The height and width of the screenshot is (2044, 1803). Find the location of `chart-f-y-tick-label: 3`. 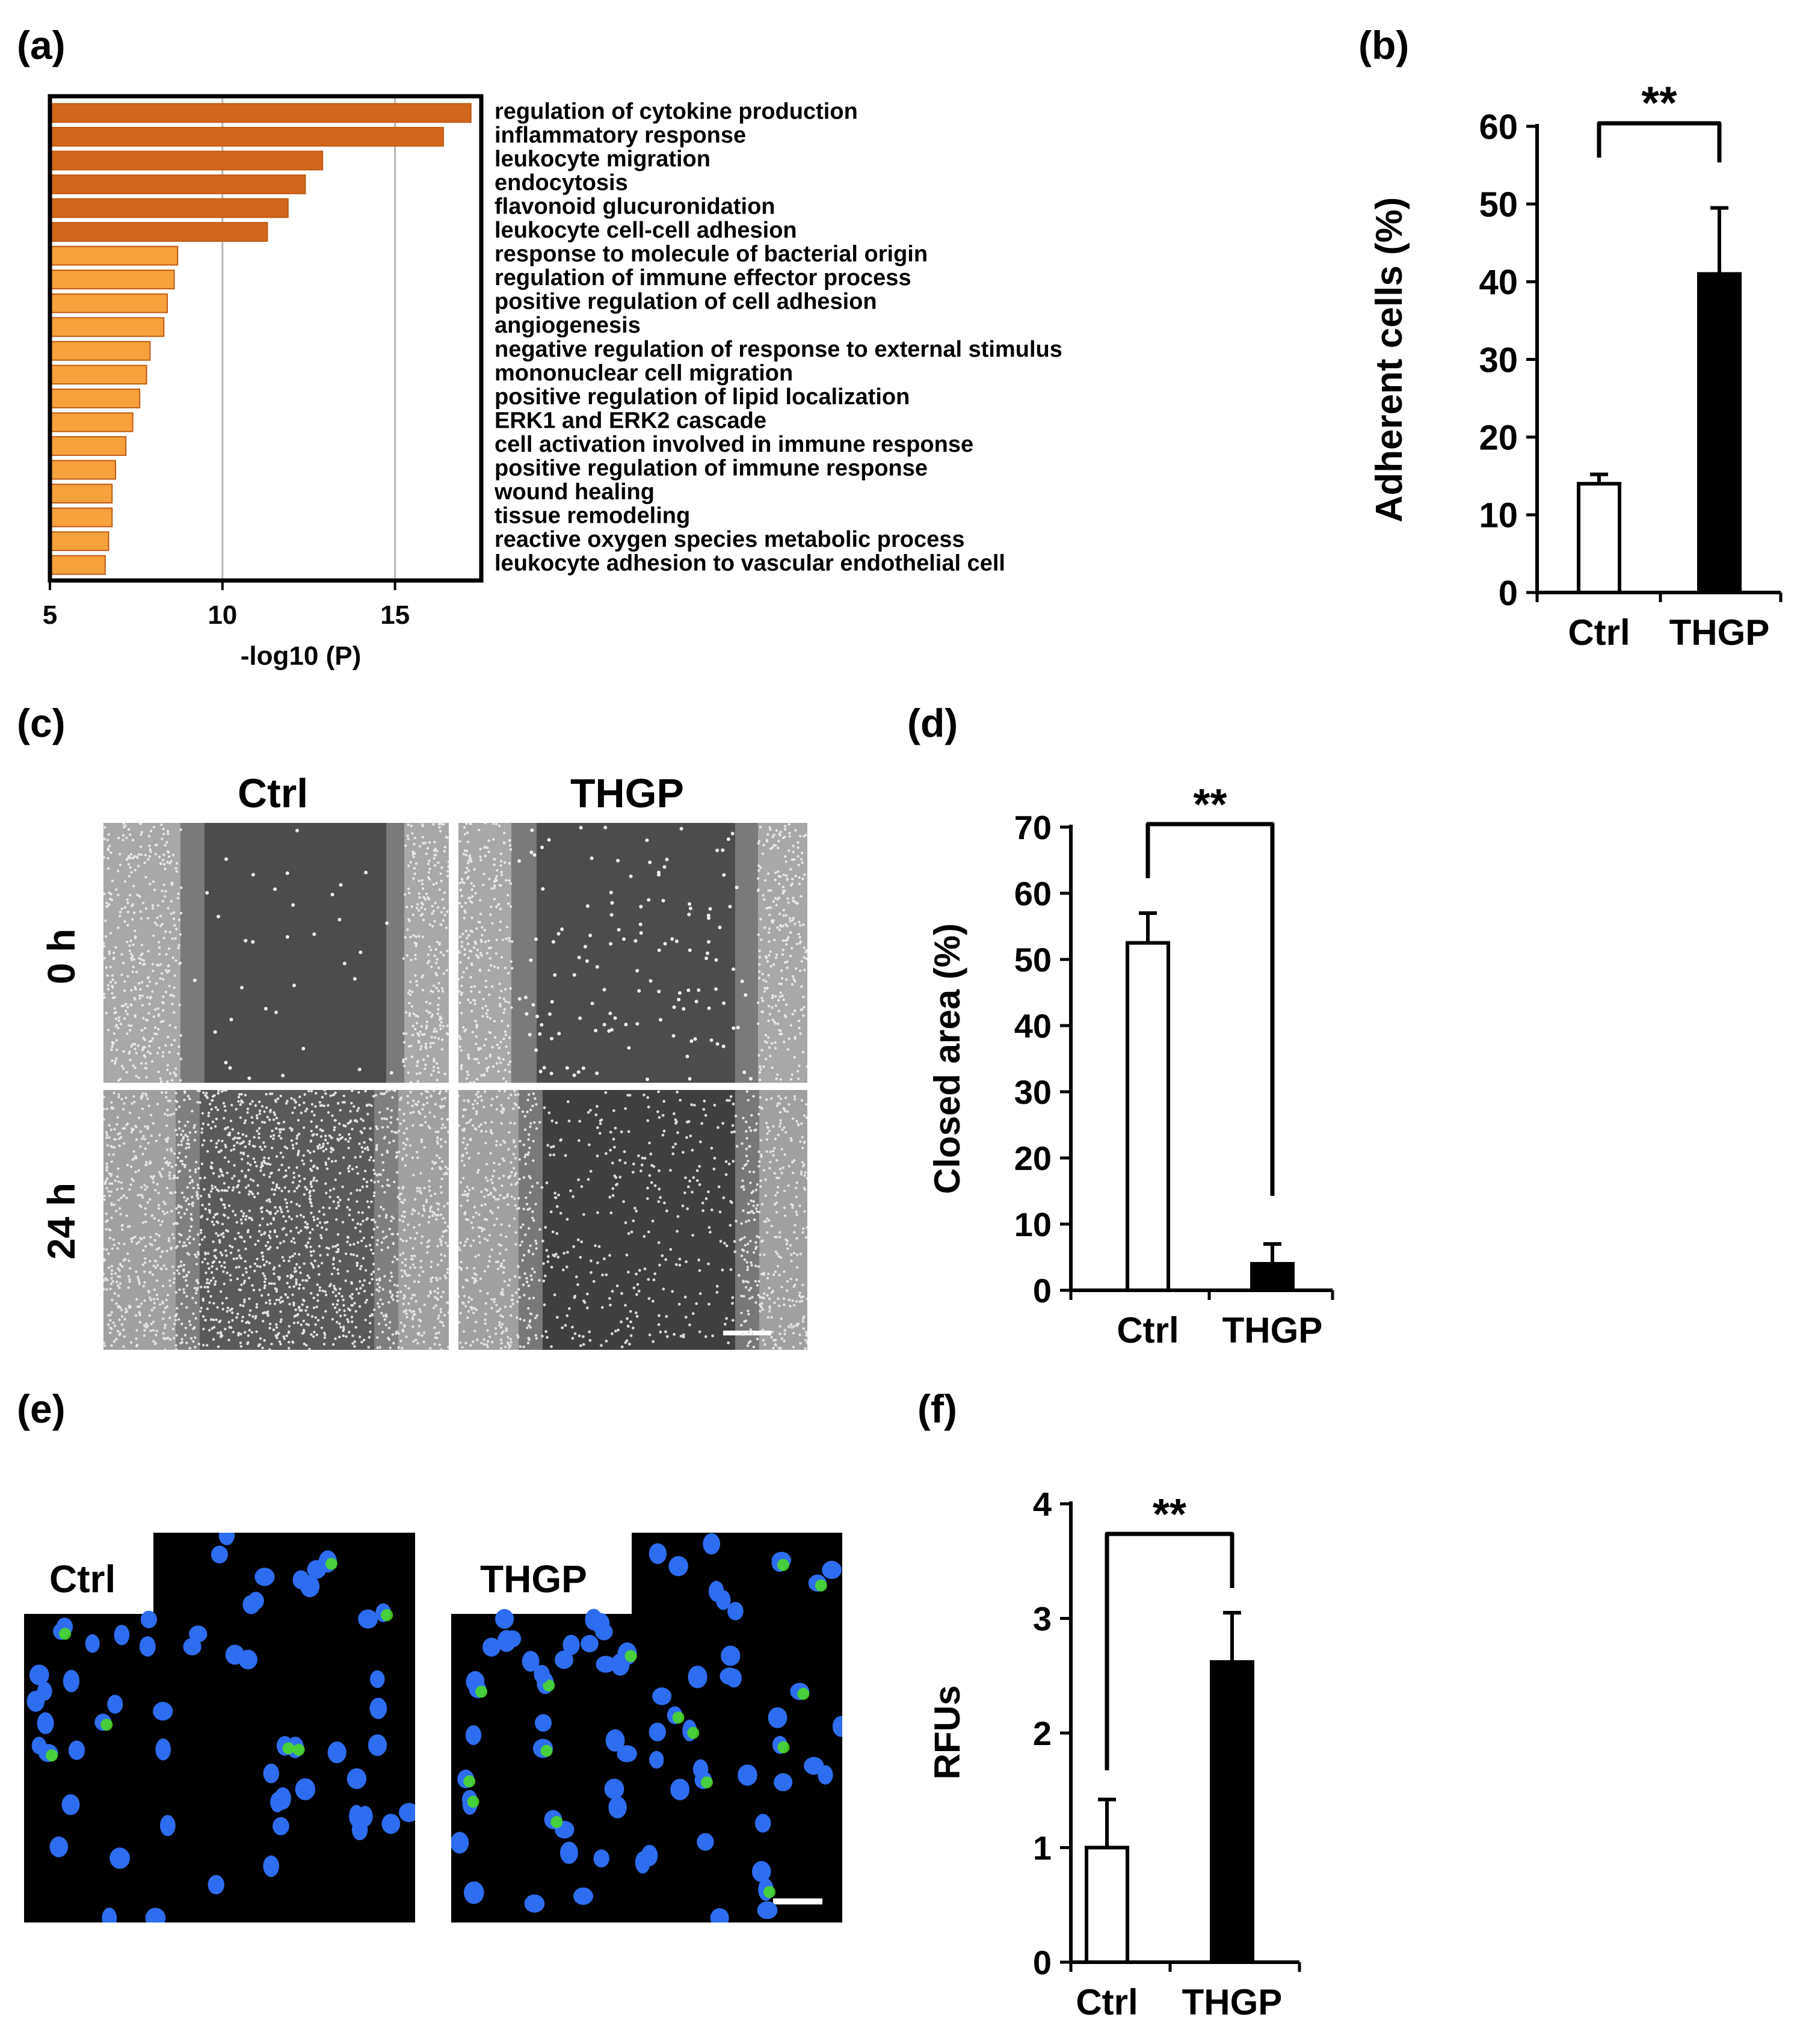

chart-f-y-tick-label: 3 is located at coordinates (1042, 1619).